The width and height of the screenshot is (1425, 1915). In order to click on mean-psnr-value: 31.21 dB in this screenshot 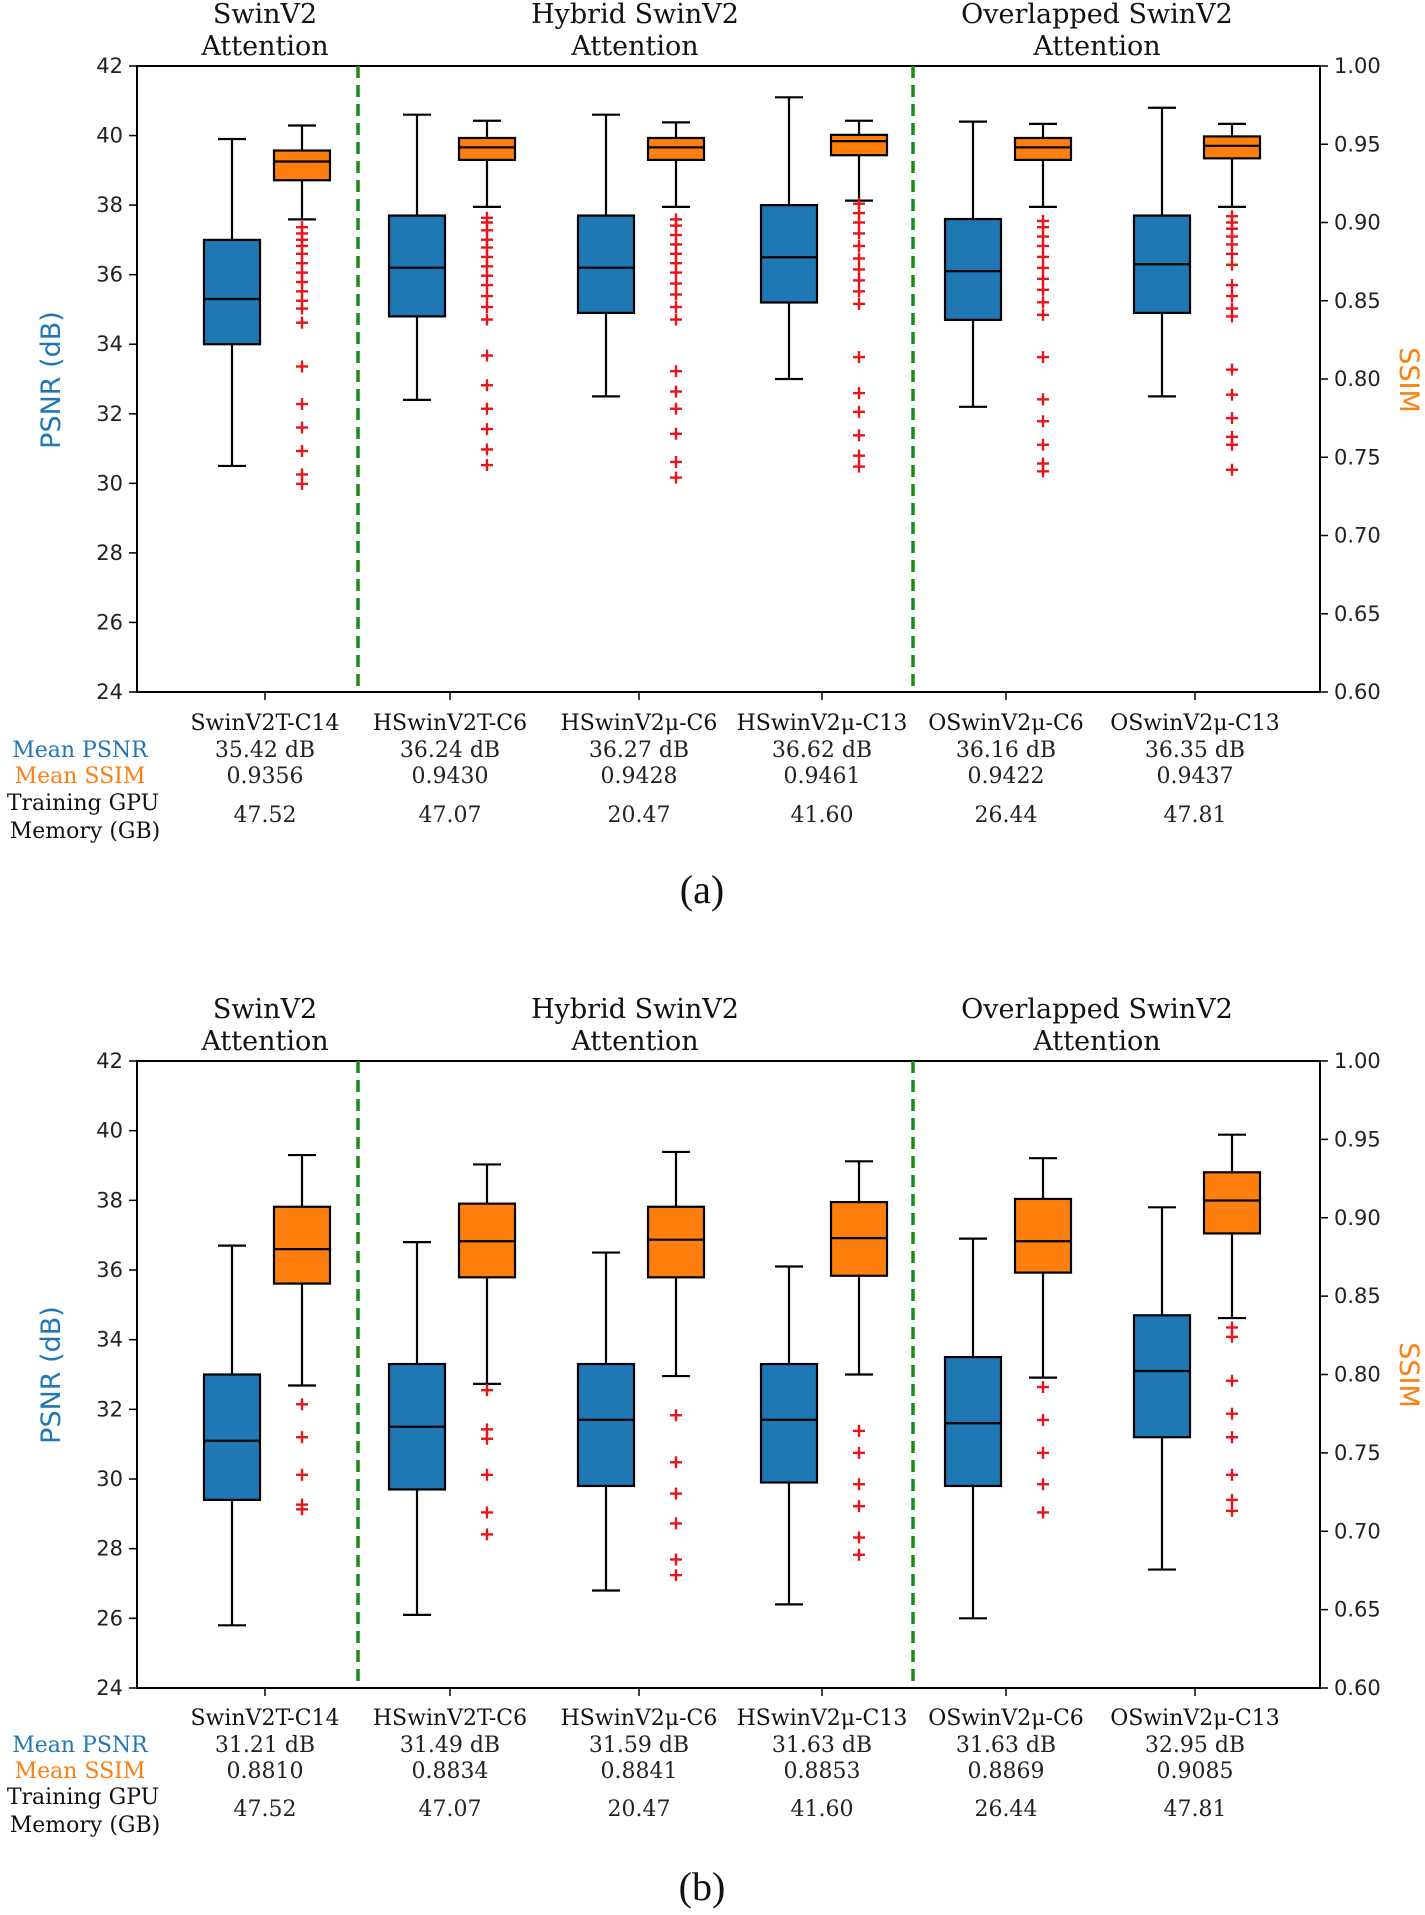, I will do `click(265, 1745)`.